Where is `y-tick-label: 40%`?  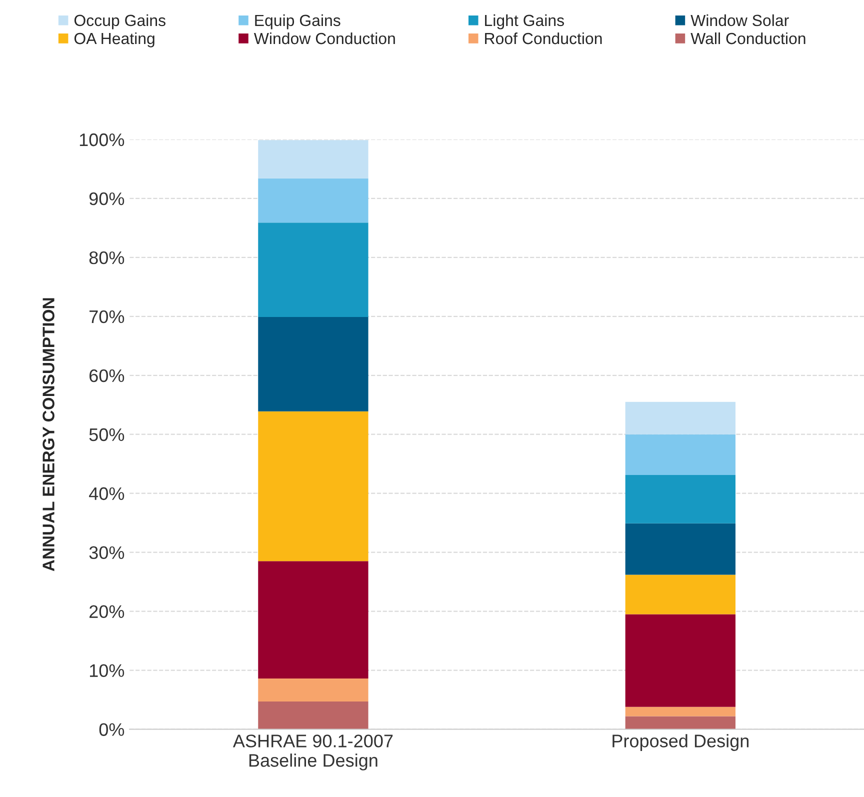 y-tick-label: 40% is located at coordinates (106, 493).